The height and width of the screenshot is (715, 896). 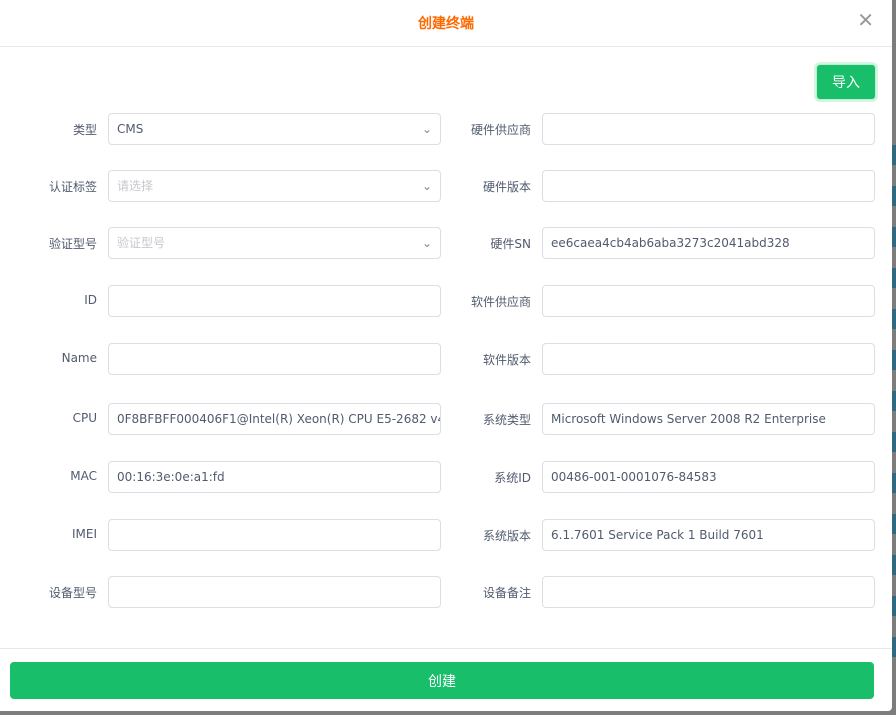 What do you see at coordinates (274, 129) in the screenshot?
I see `select-field: CMS ⌄` at bounding box center [274, 129].